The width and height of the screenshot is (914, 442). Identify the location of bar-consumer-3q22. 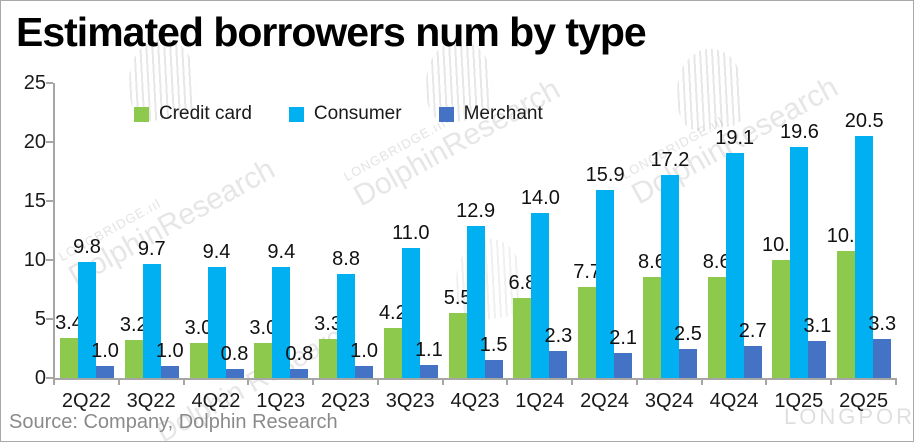
(151, 320).